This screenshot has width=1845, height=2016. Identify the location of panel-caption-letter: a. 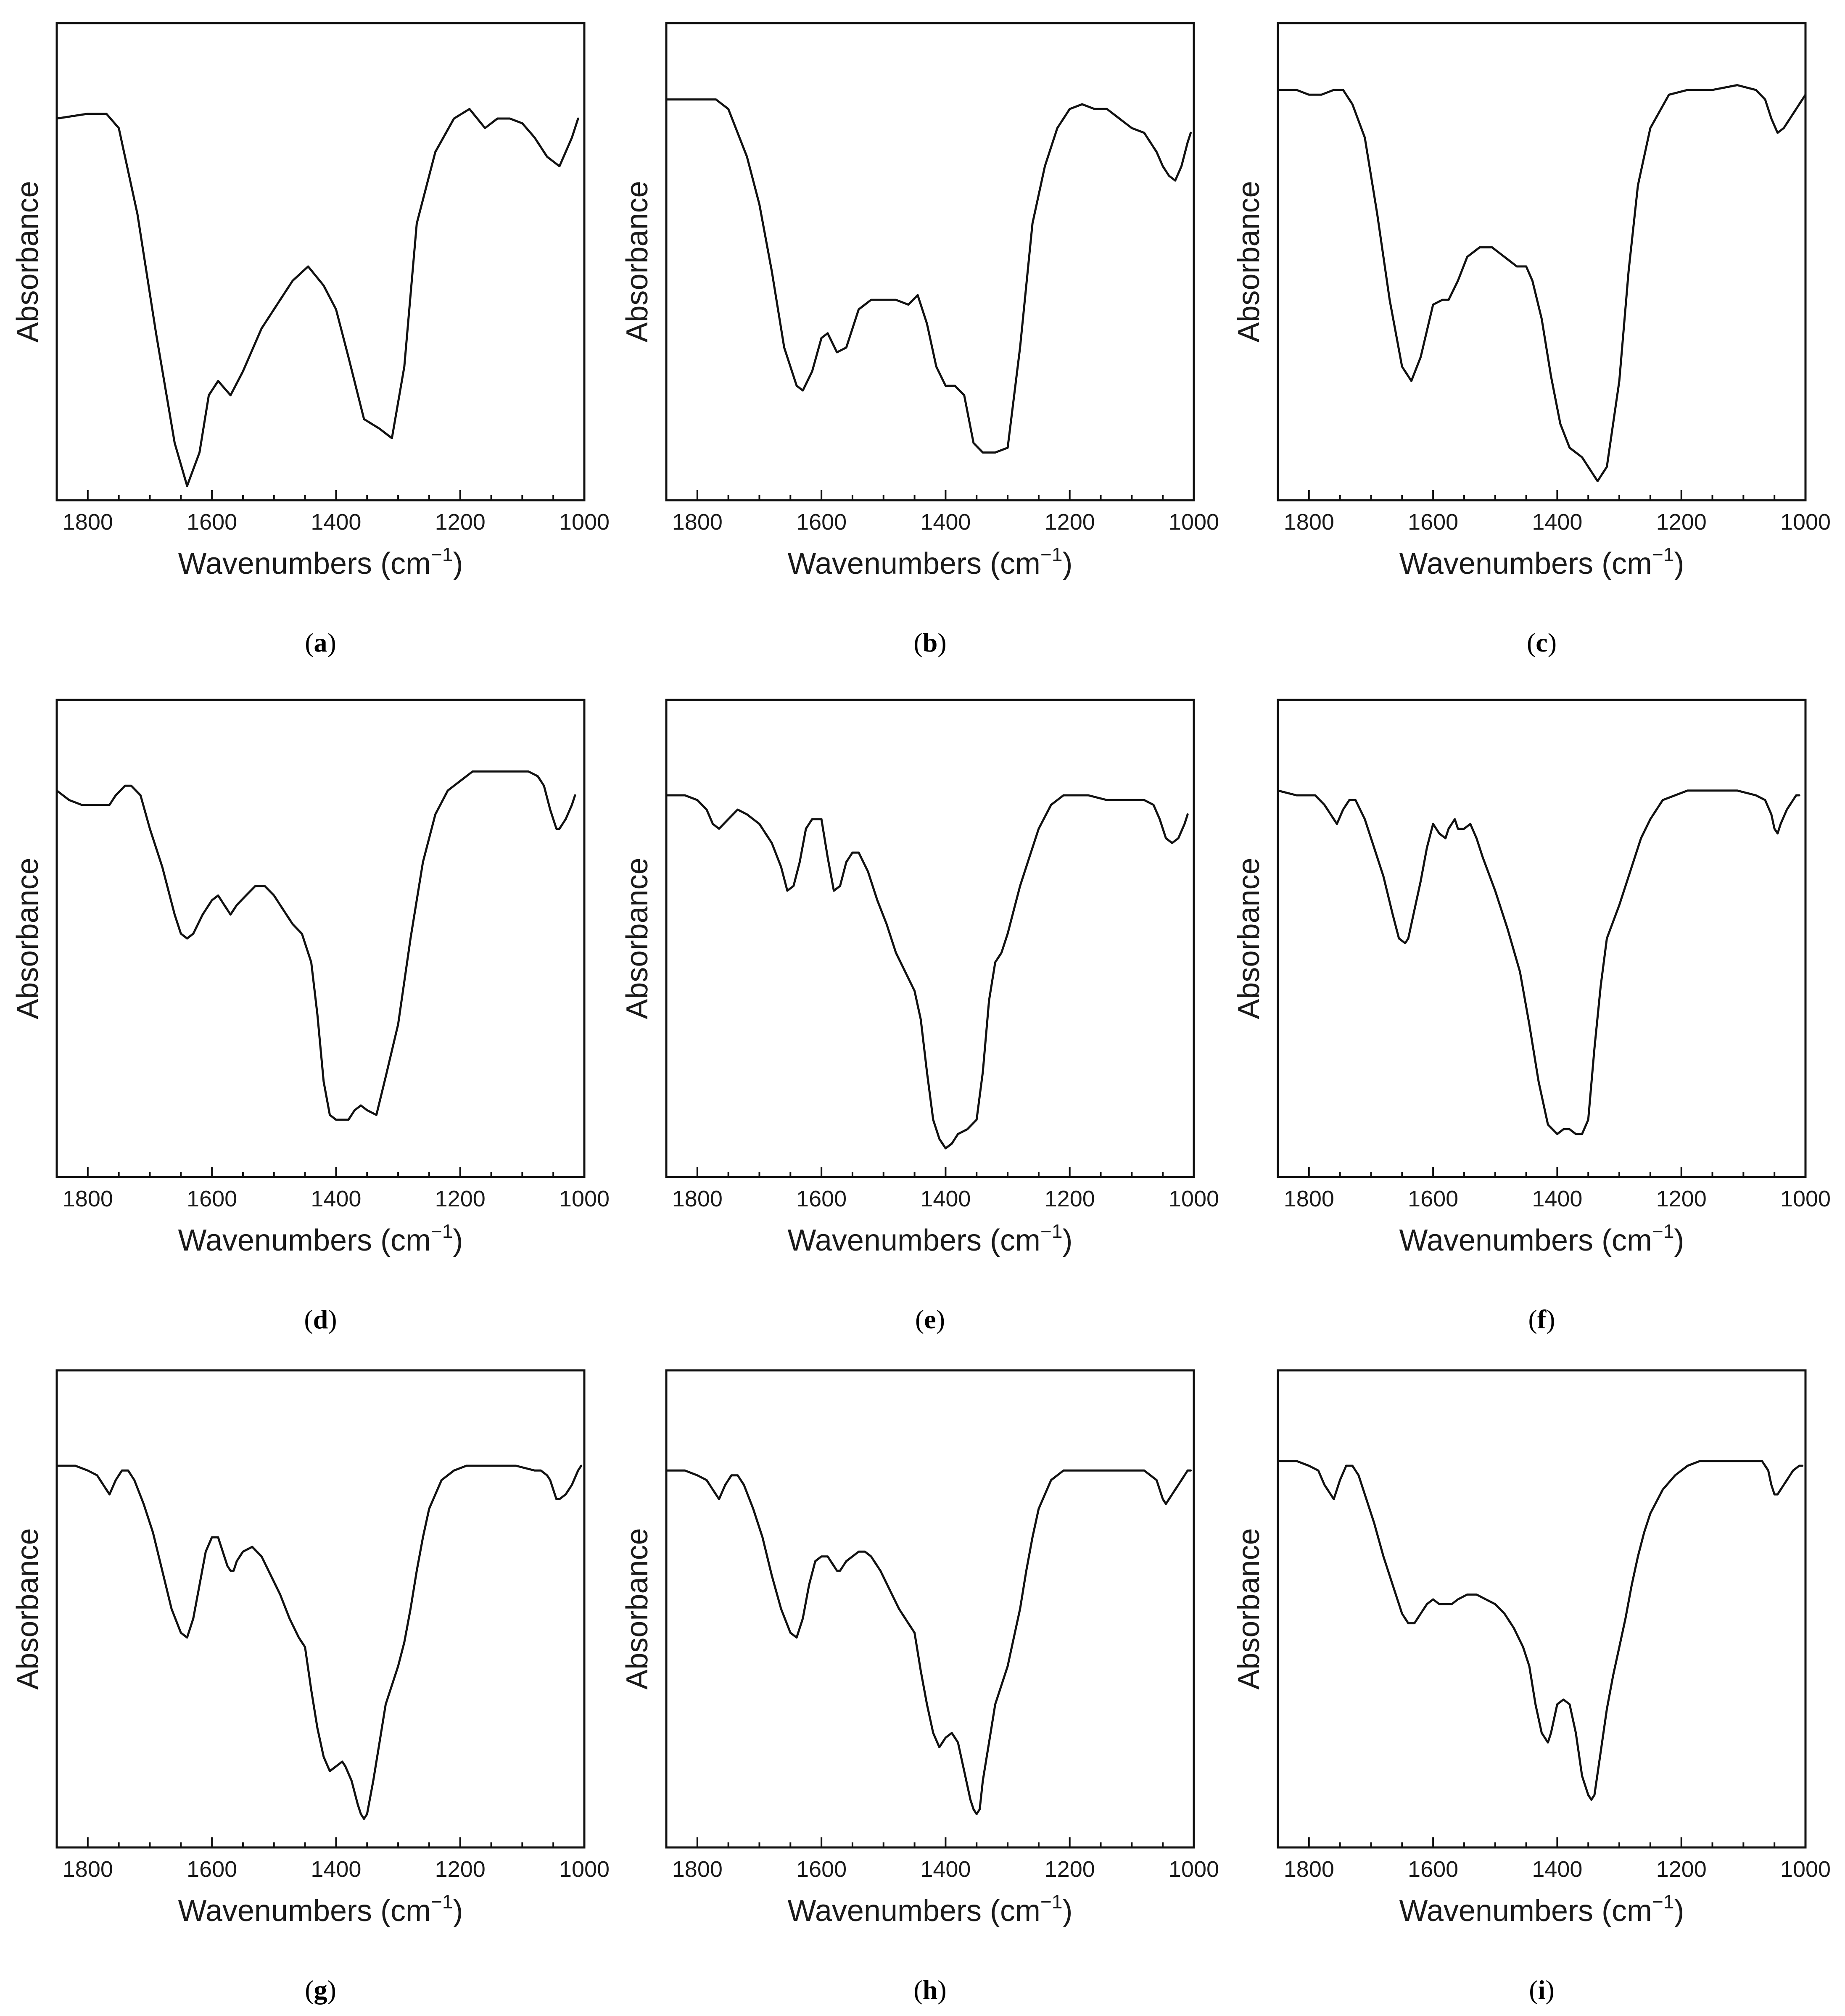
(320, 642).